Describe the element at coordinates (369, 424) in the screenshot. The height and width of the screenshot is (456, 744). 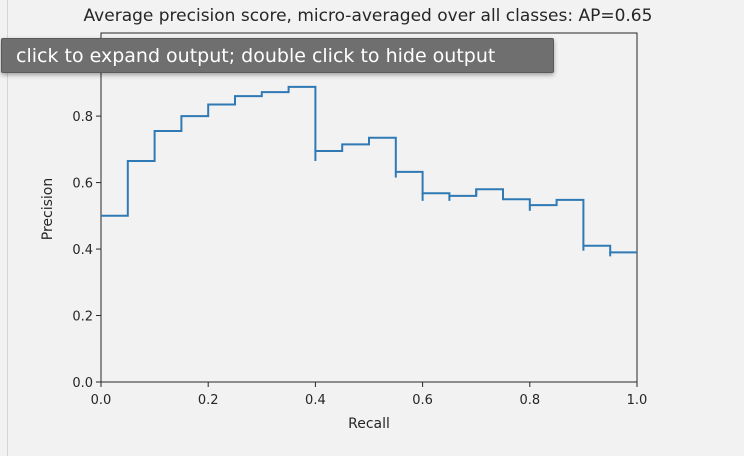
I see `x-axis-label: Recall` at that location.